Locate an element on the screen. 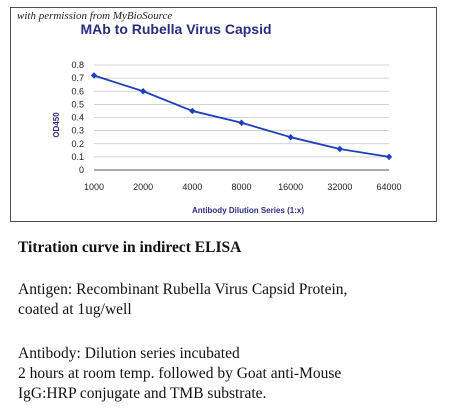 The height and width of the screenshot is (415, 450). chart-title: MAb to Rubella Virus Capsid is located at coordinates (175, 29).